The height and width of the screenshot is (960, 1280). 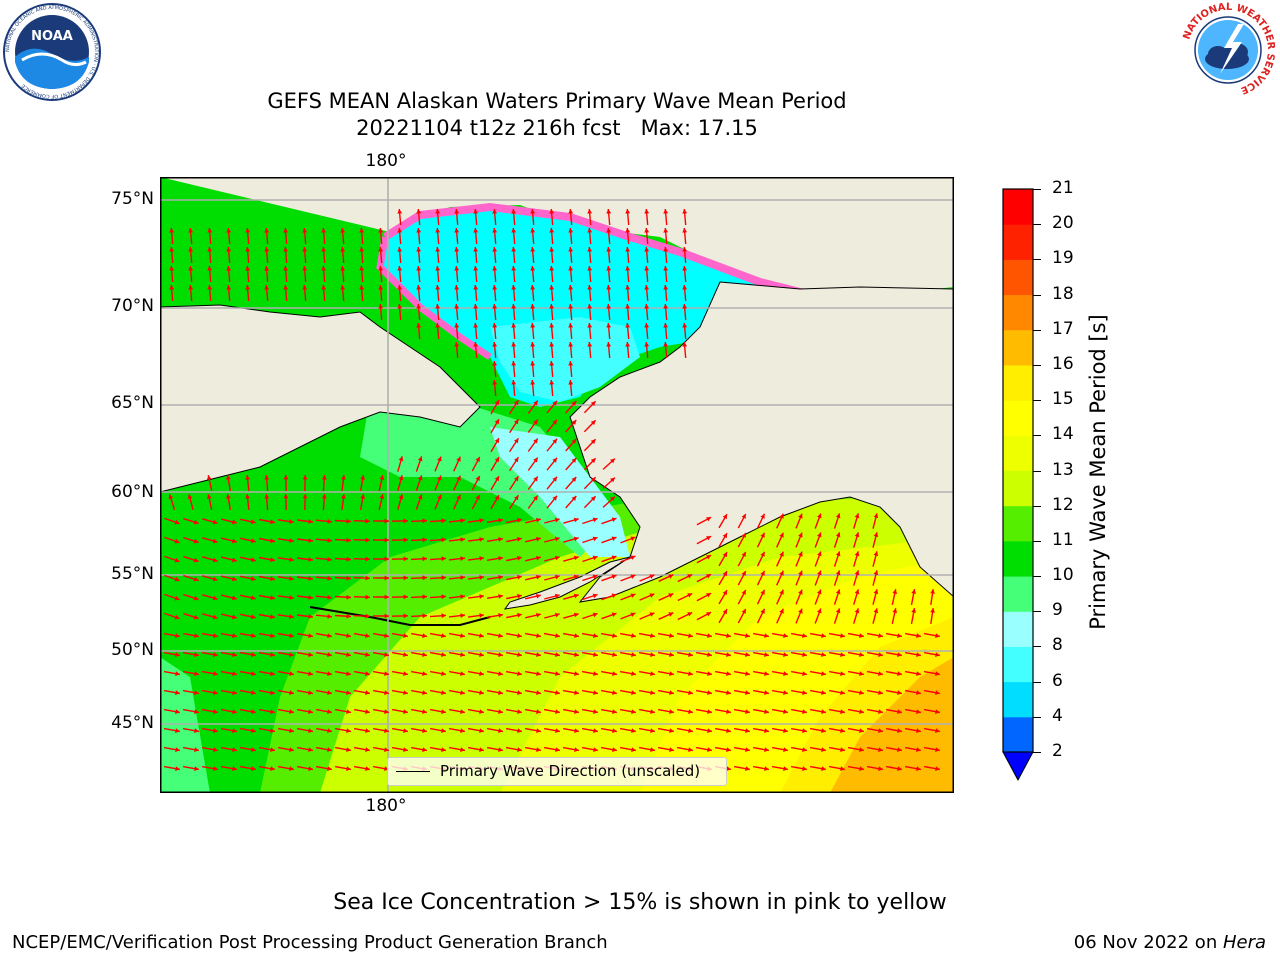 I want to click on ocean-zone-chukchi, so click(x=557, y=237).